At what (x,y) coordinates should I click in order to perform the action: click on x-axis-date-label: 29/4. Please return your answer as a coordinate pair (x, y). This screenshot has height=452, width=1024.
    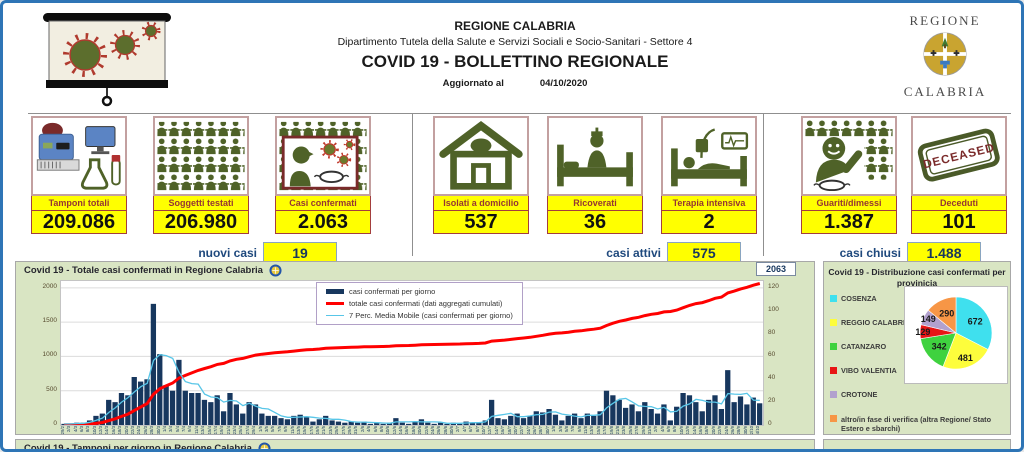
    Looking at the image, I should click on (254, 430).